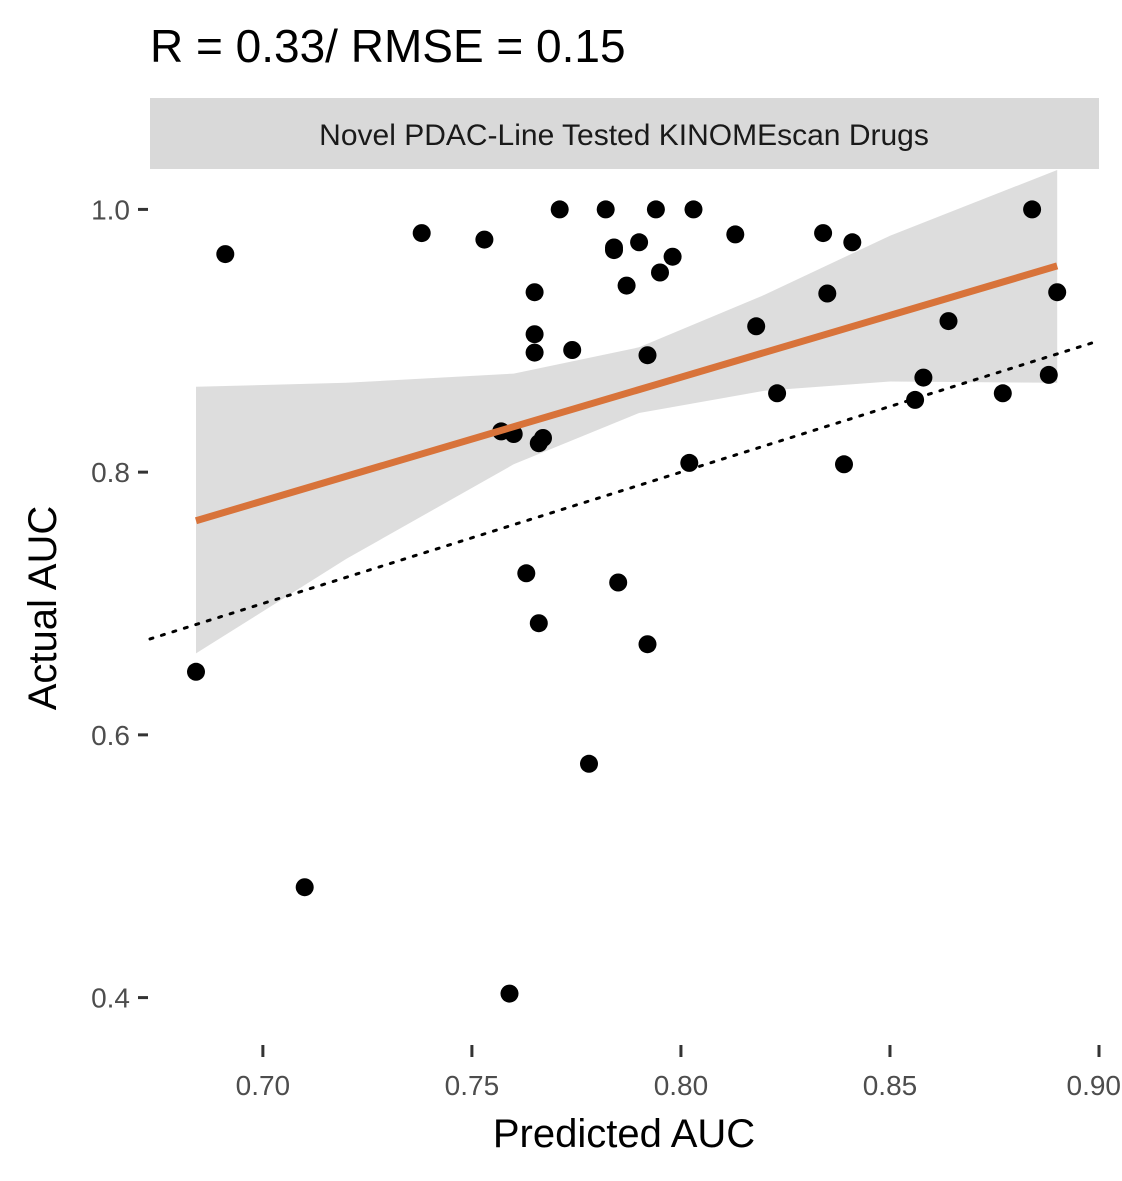  What do you see at coordinates (110, 735) in the screenshot?
I see `y-tick-label: 0.6` at bounding box center [110, 735].